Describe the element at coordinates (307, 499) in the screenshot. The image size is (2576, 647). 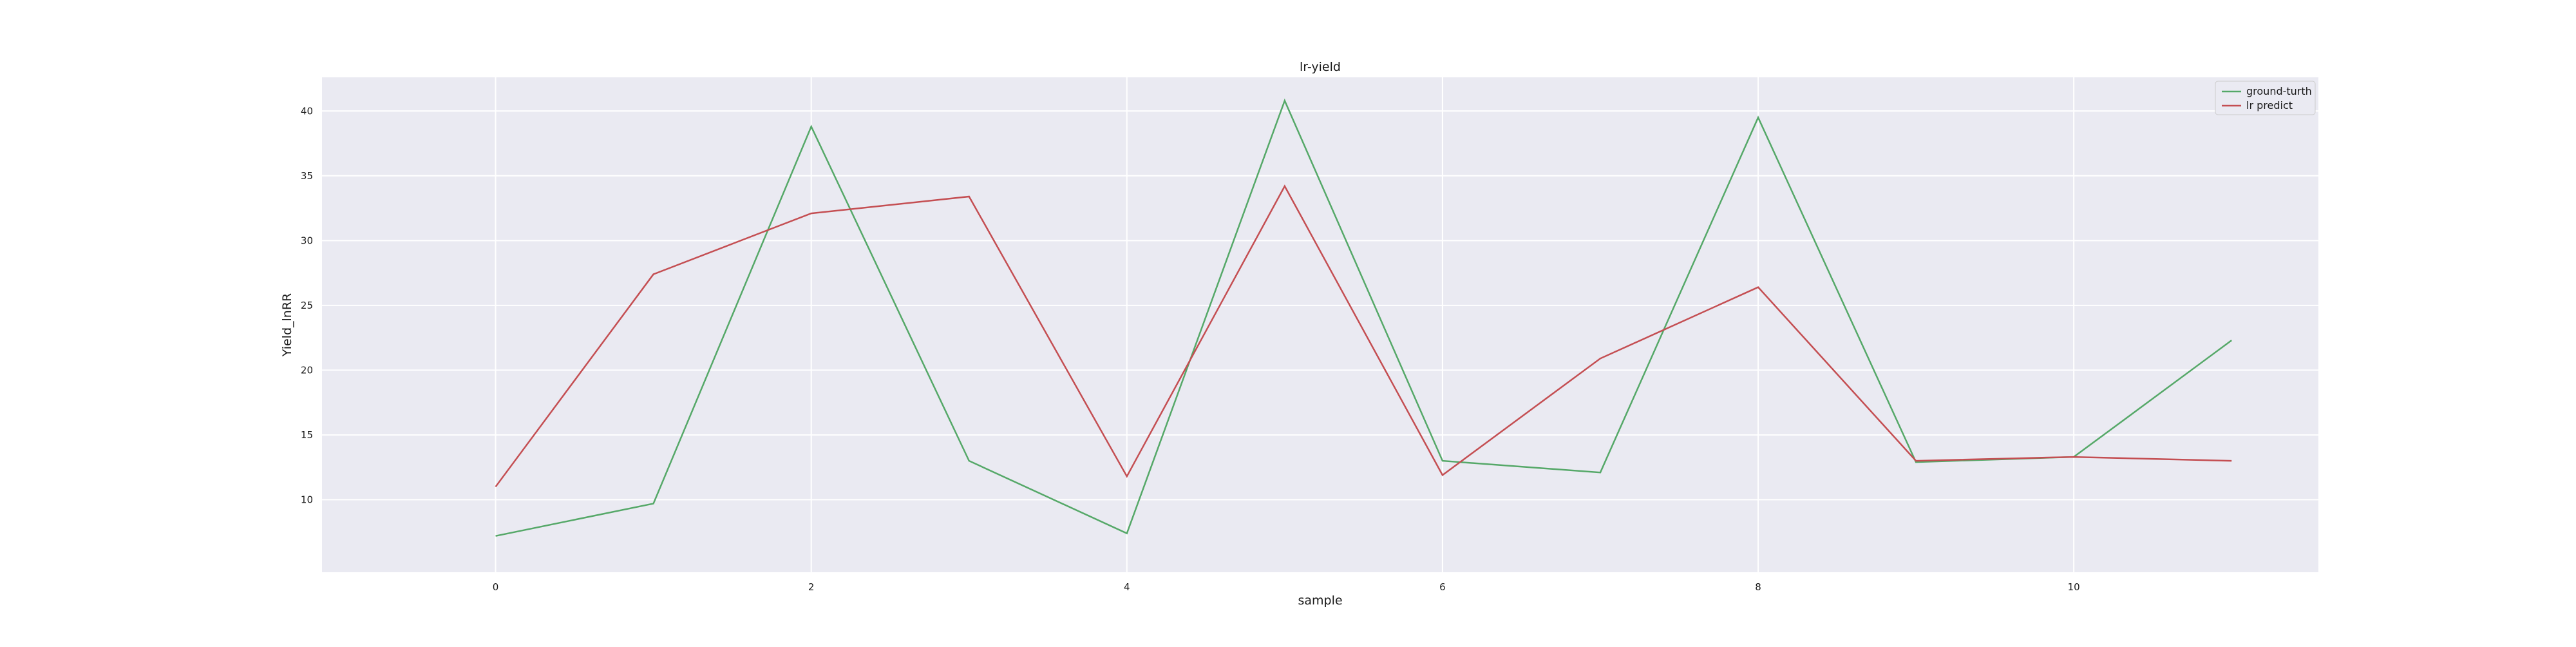
I see `y-tick-label: 10` at that location.